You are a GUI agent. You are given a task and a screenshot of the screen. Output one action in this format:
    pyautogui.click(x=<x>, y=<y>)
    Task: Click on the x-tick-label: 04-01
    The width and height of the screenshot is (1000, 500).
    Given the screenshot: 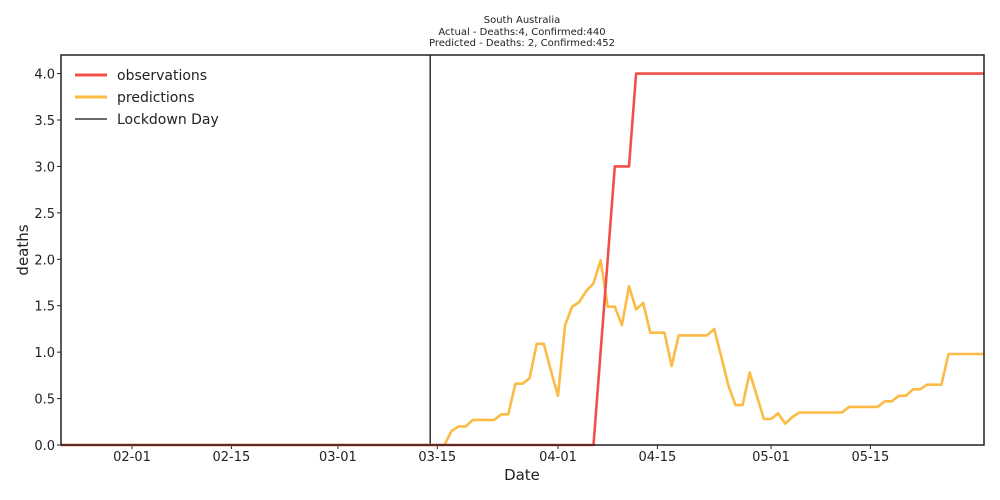 What is the action you would take?
    pyautogui.click(x=558, y=457)
    